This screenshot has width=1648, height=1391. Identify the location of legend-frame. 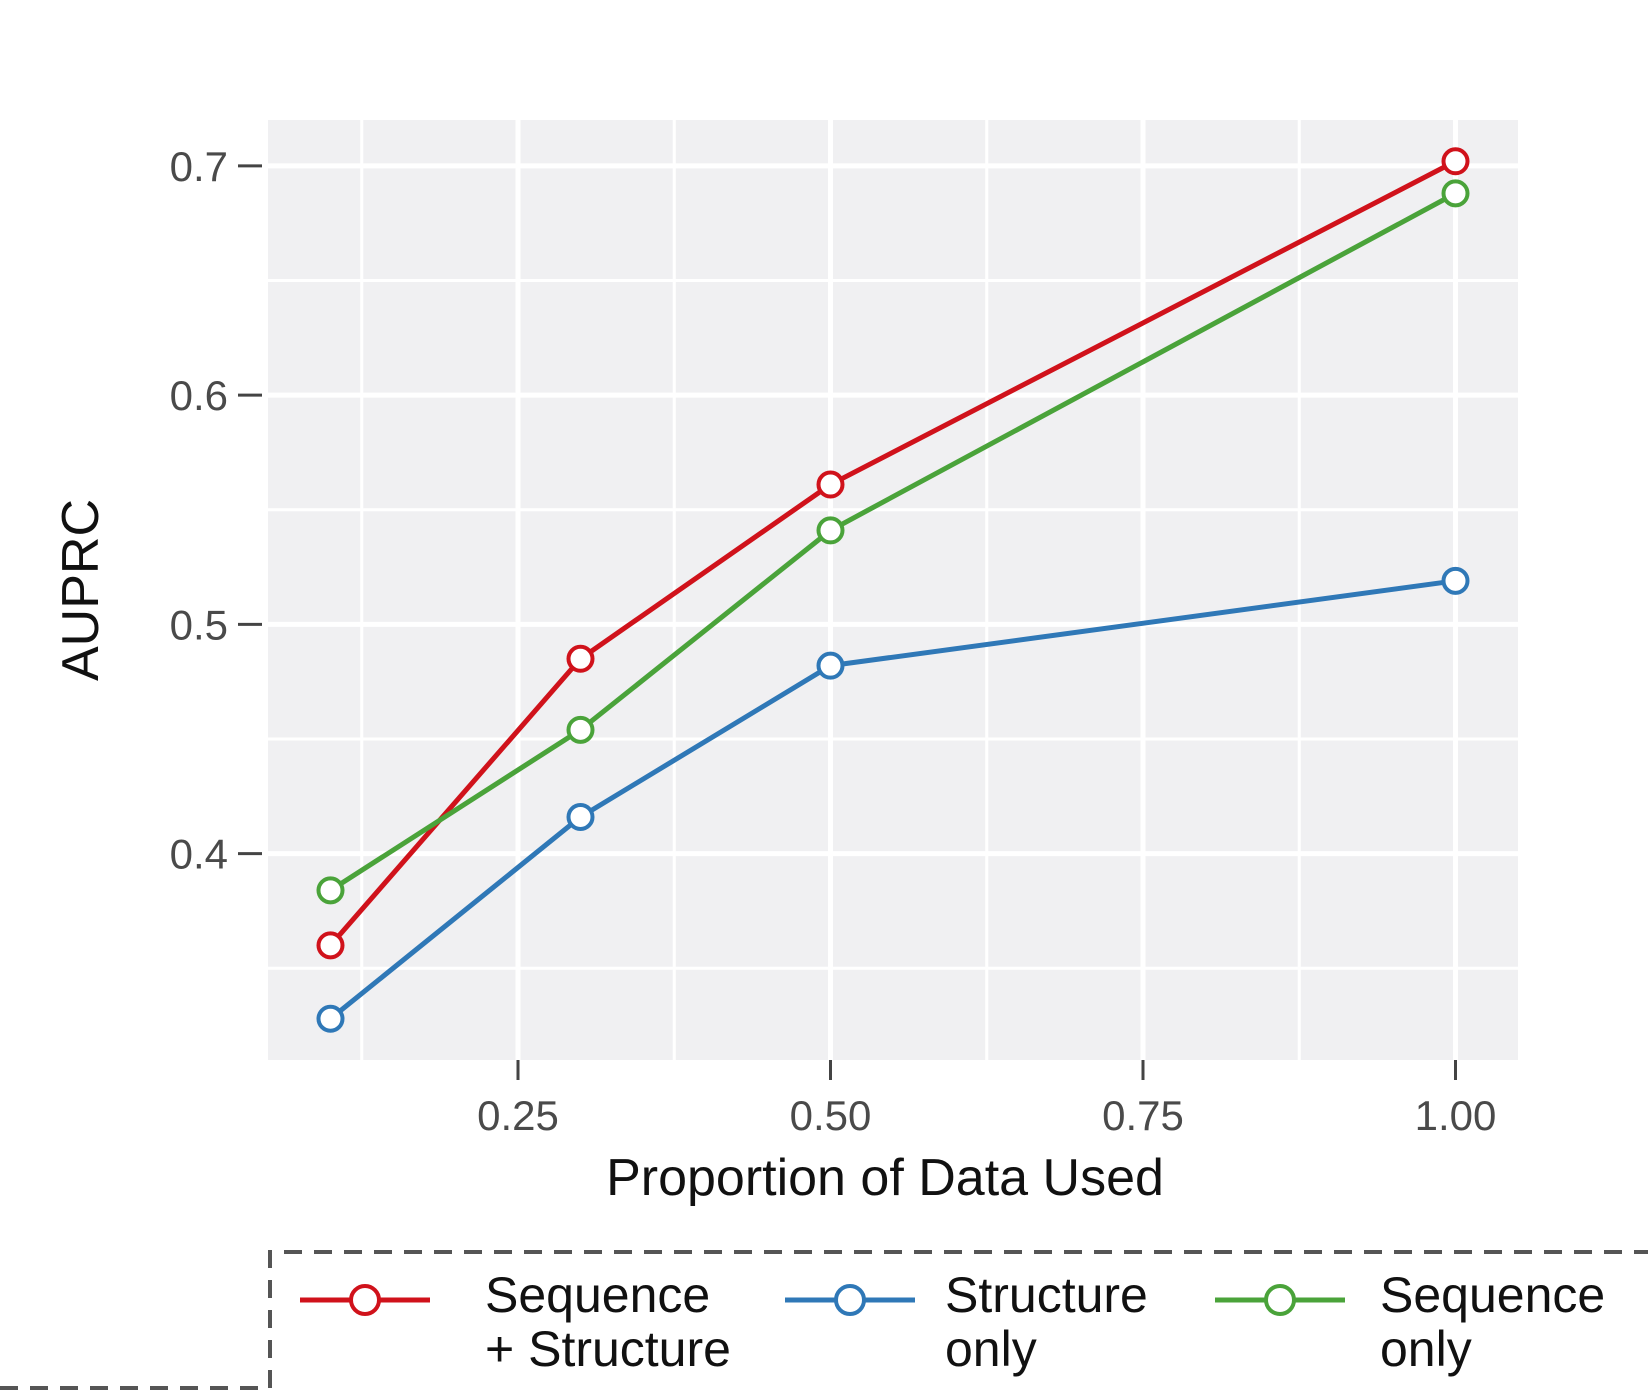
(958, 1319).